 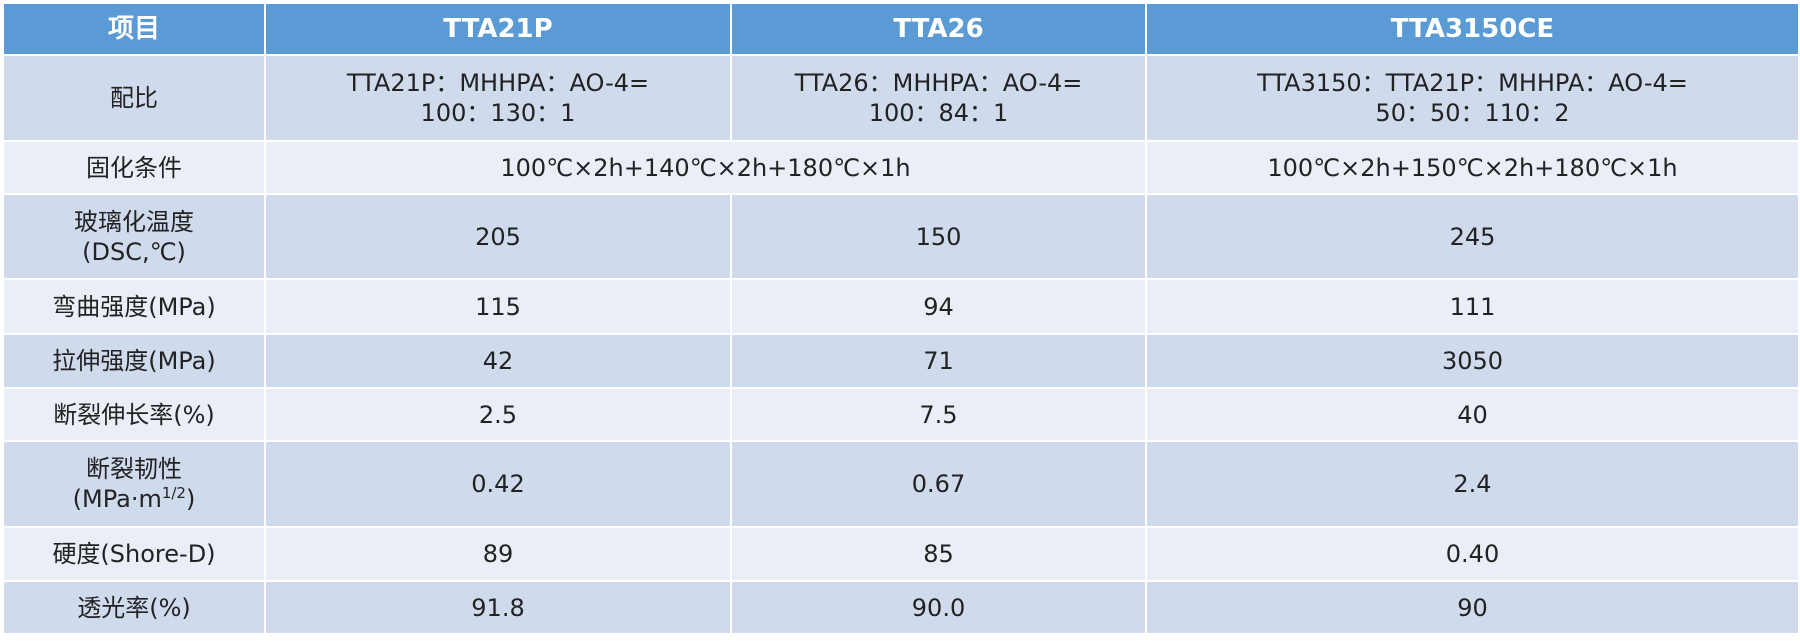 I want to click on row-label: 固化条件, so click(x=134, y=167).